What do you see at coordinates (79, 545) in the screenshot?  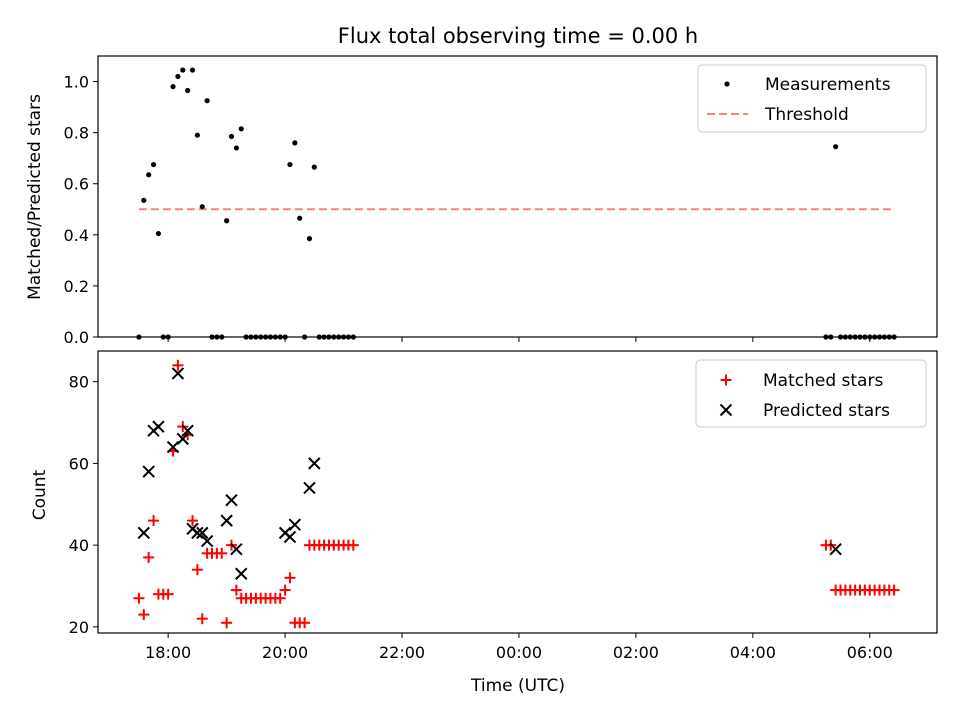 I see `bottom-ytick-label: 40` at bounding box center [79, 545].